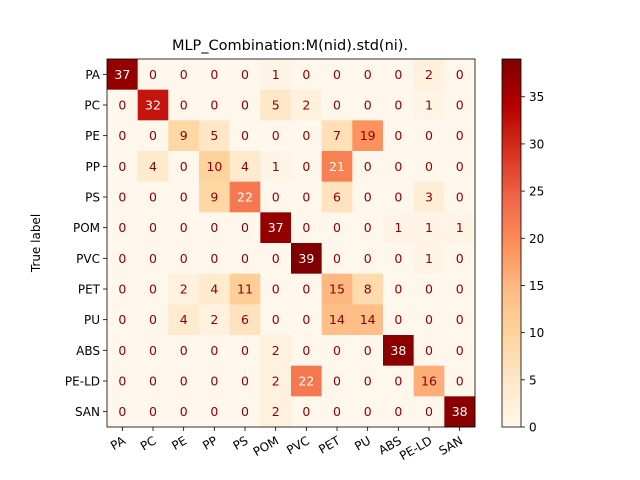 This screenshot has height=480, width=640. Describe the element at coordinates (368, 289) in the screenshot. I see `cell-value-label: 8` at that location.